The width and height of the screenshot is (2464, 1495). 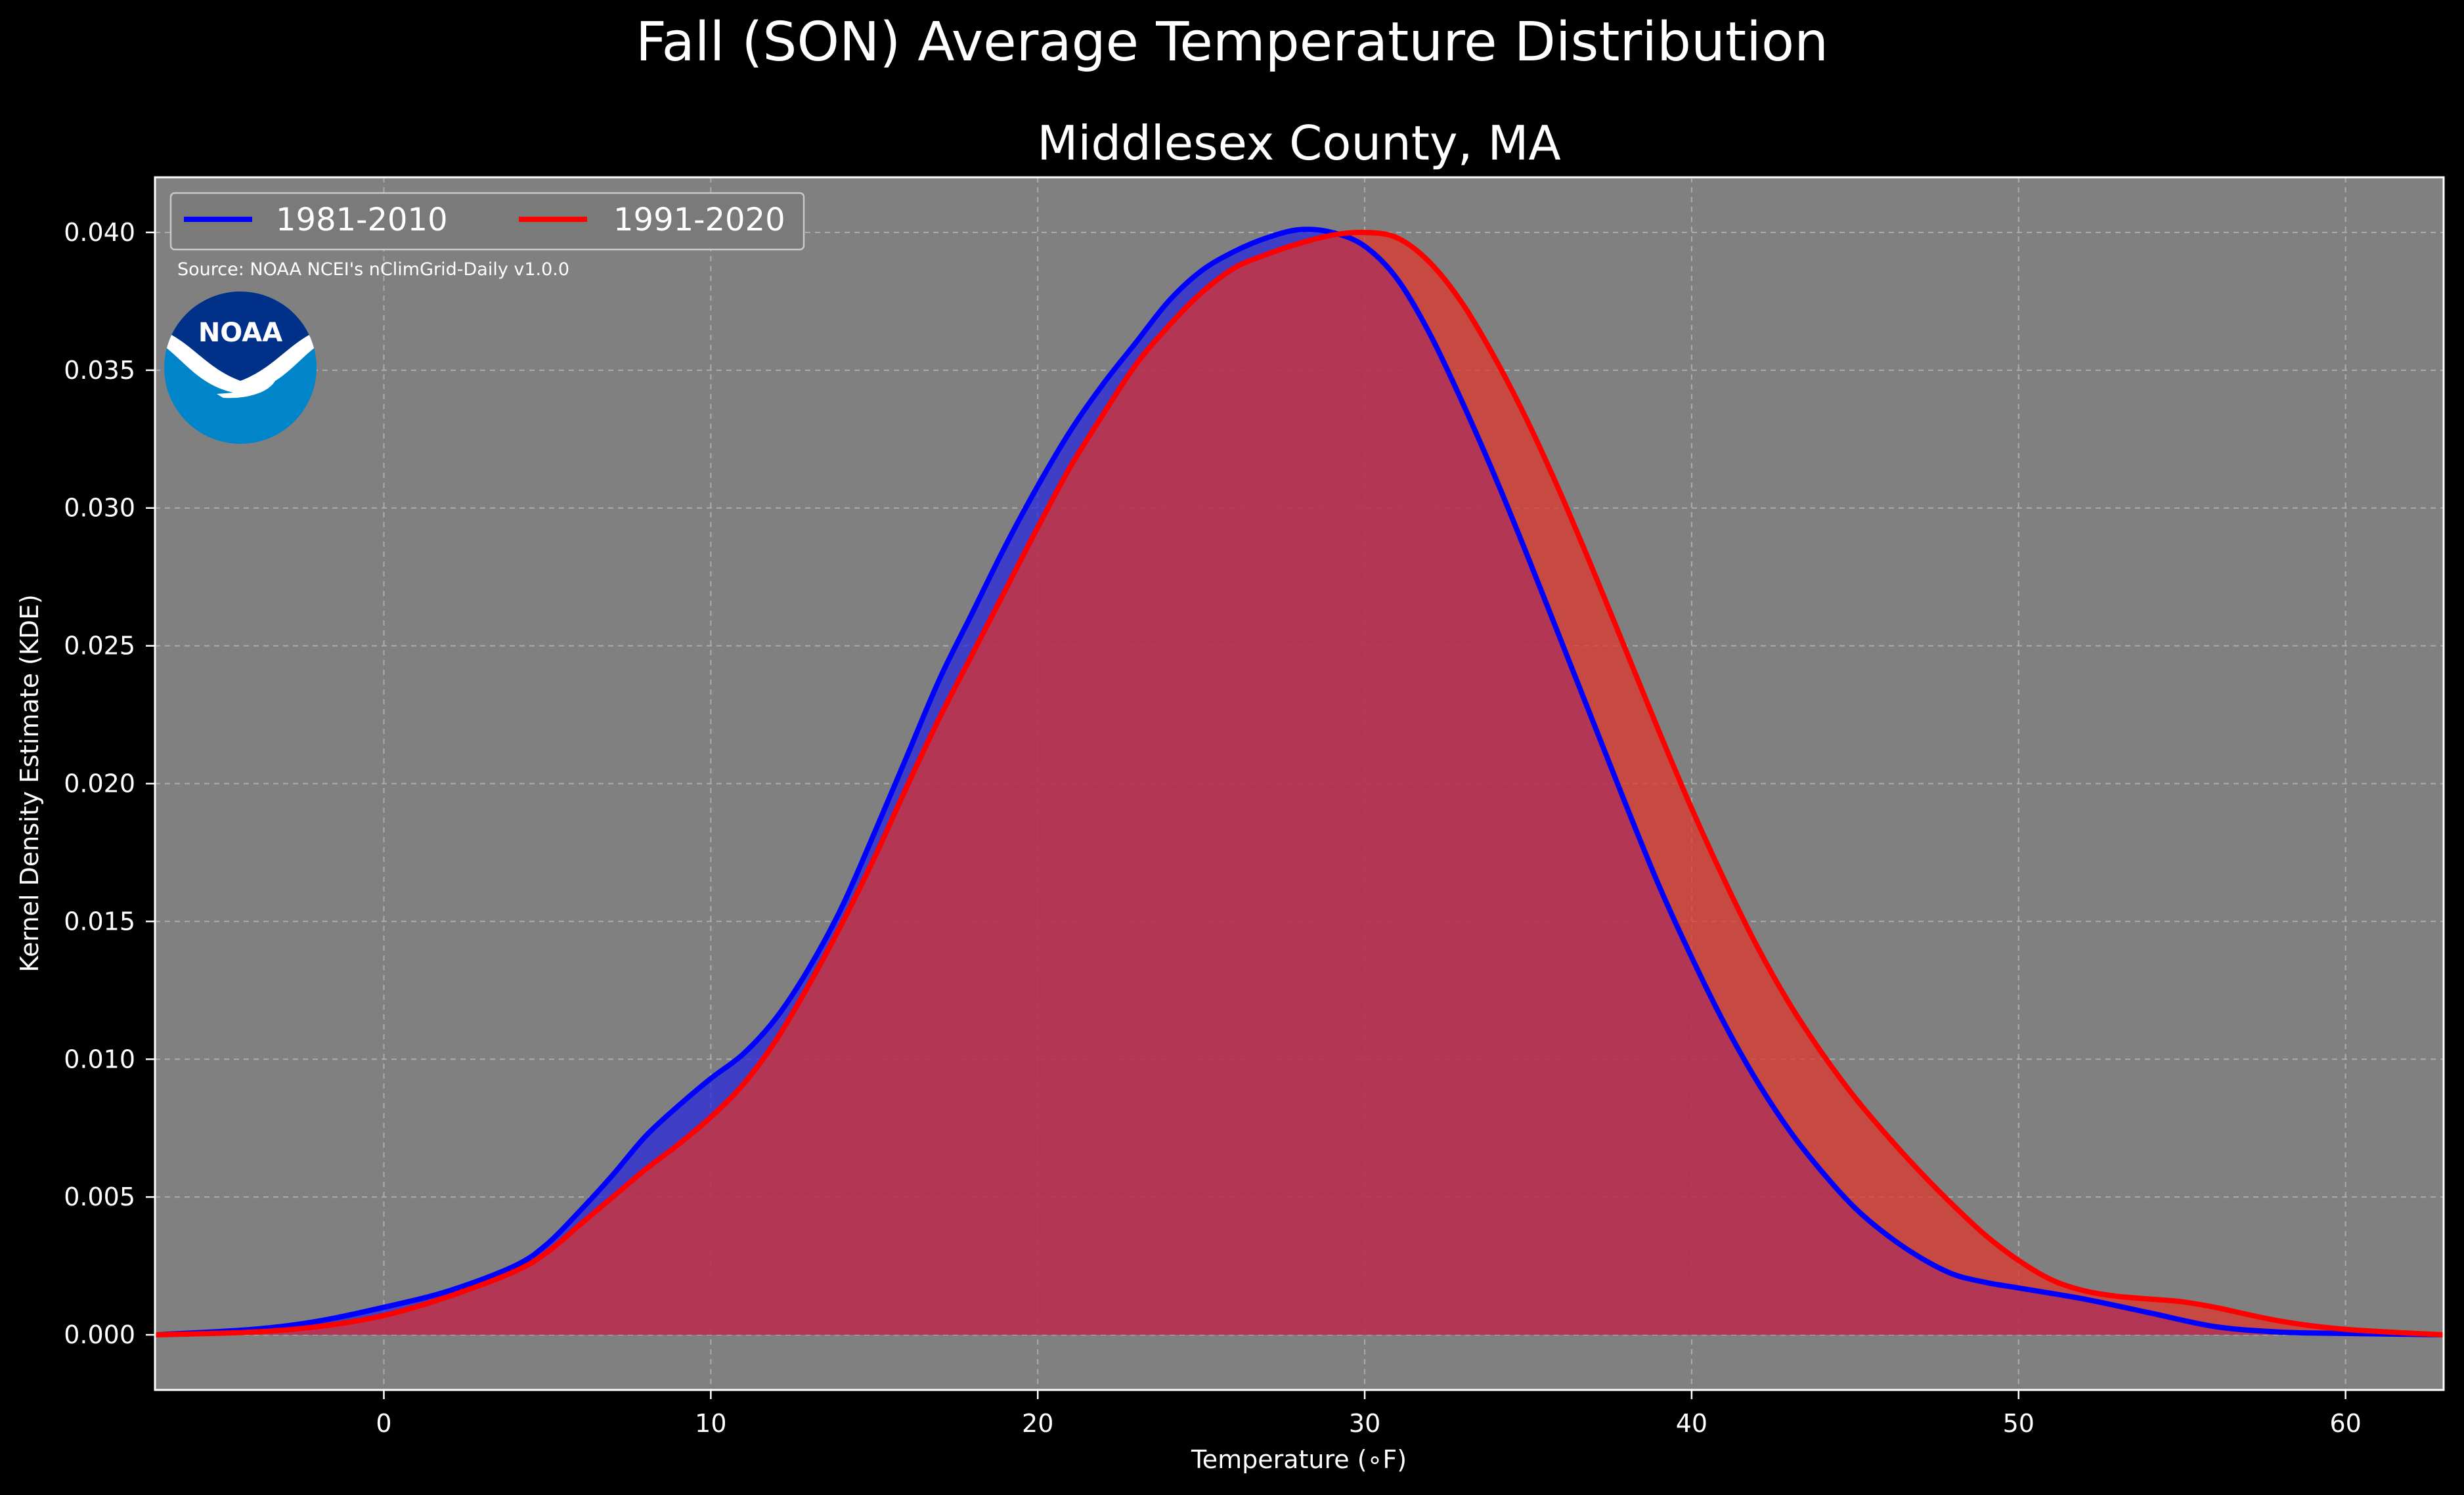 I want to click on y-tick-label-4: 0.020, so click(x=99, y=783).